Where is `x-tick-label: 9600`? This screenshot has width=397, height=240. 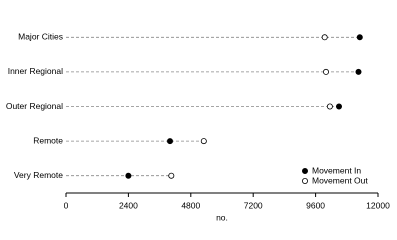
x-tick-label: 9600 is located at coordinates (315, 205).